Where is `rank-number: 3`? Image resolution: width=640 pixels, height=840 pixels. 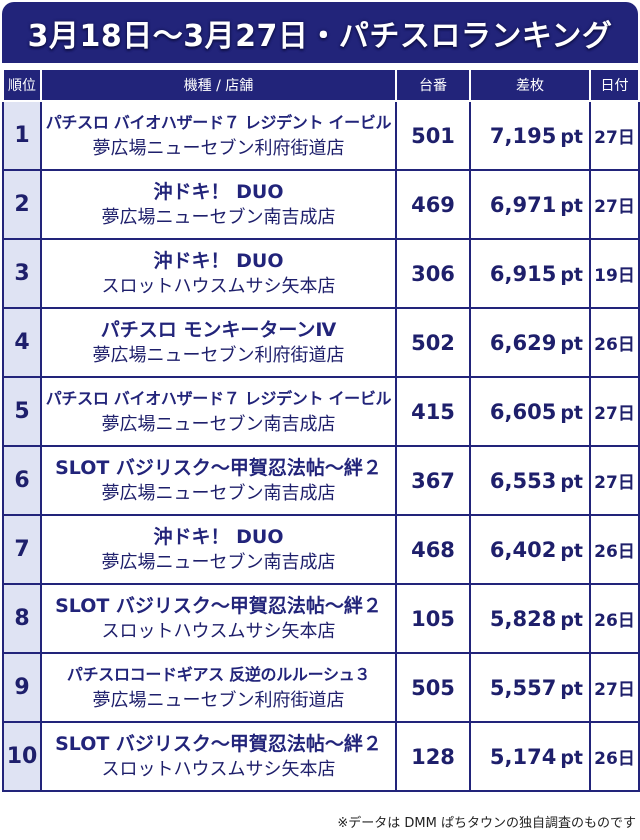
rank-number: 3 is located at coordinates (22, 273).